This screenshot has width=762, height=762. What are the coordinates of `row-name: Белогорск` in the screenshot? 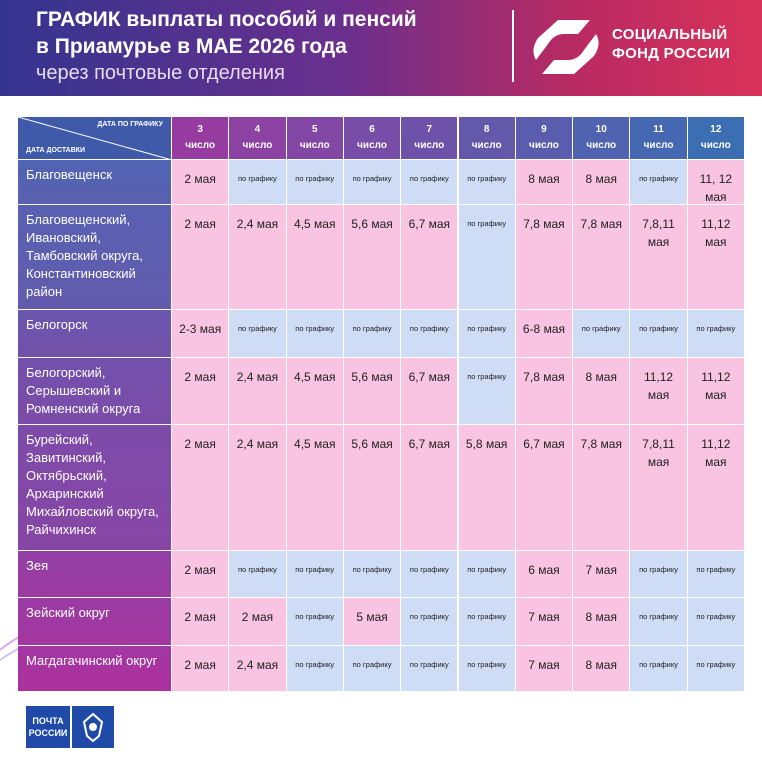 It's located at (95, 334).